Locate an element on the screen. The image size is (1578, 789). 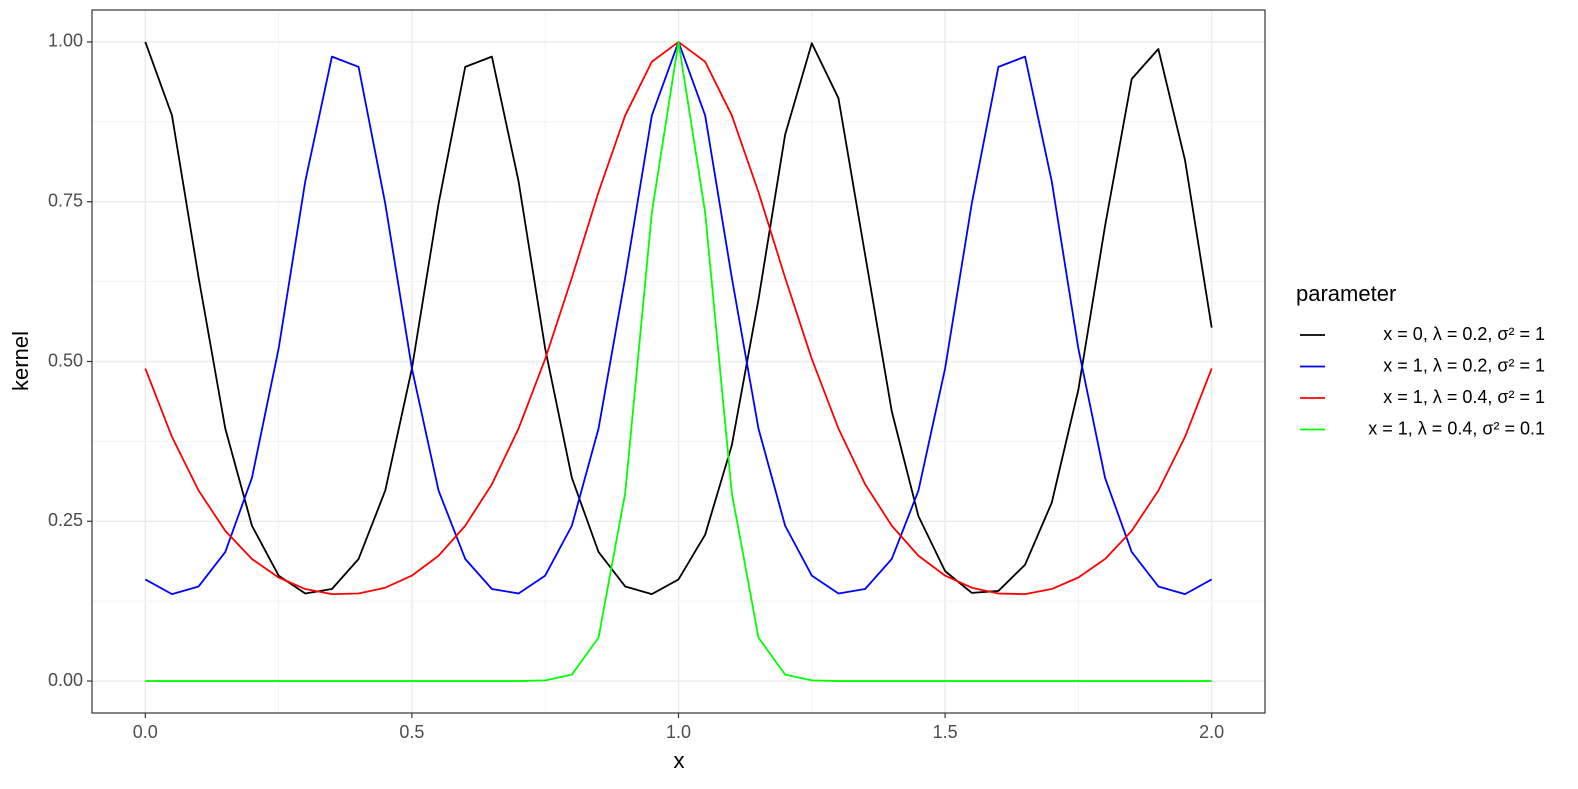
y-tick-label: 1.00 is located at coordinates (65, 41).